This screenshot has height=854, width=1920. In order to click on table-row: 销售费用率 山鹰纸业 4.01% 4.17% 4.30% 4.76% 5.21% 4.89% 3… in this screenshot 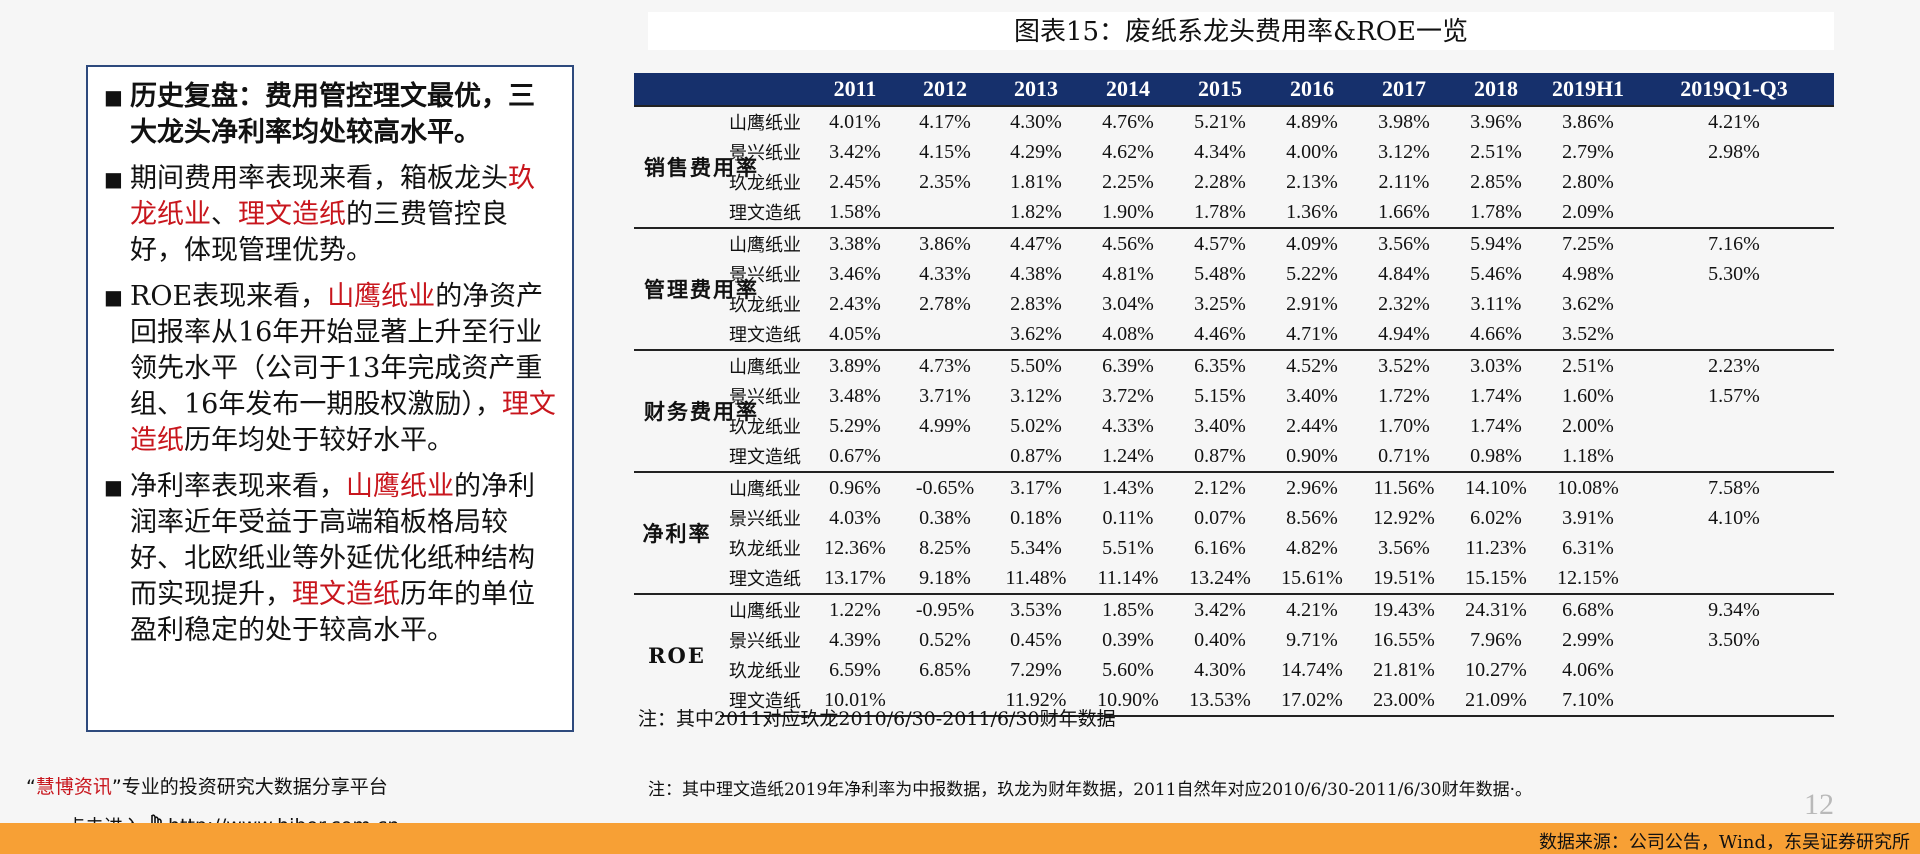, I will do `click(1234, 166)`.